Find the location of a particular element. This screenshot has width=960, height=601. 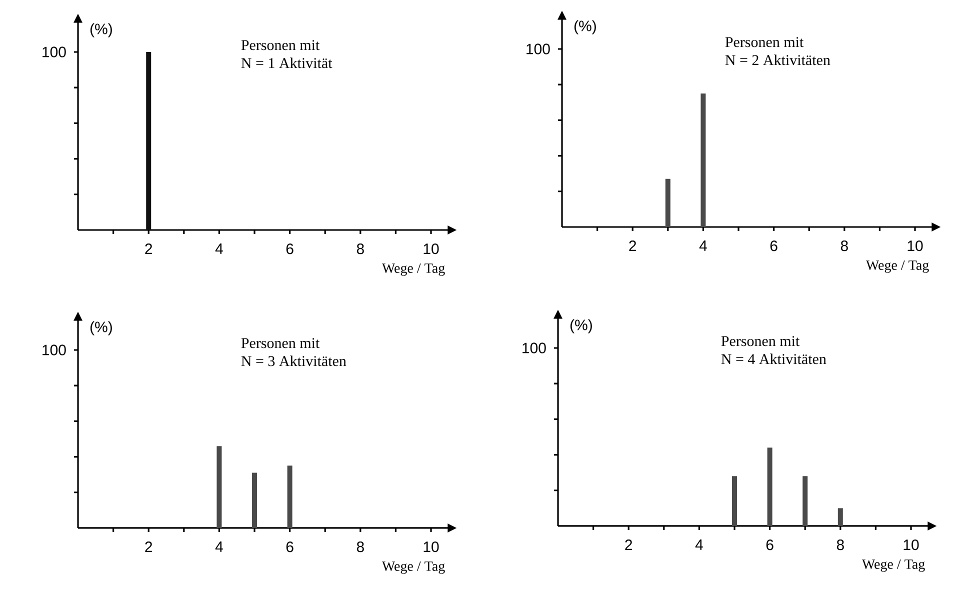

text: N = 2 Aktivitäten is located at coordinates (777, 60).